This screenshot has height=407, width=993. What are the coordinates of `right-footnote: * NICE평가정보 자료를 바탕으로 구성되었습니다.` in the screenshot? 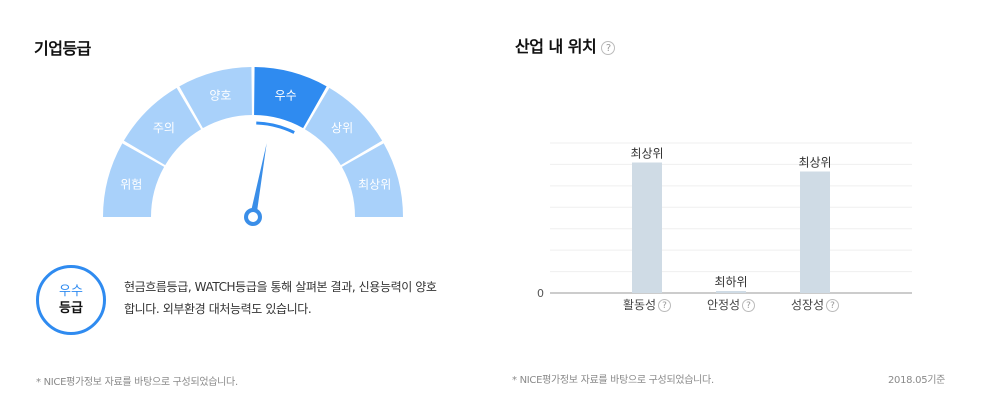 It's located at (613, 380).